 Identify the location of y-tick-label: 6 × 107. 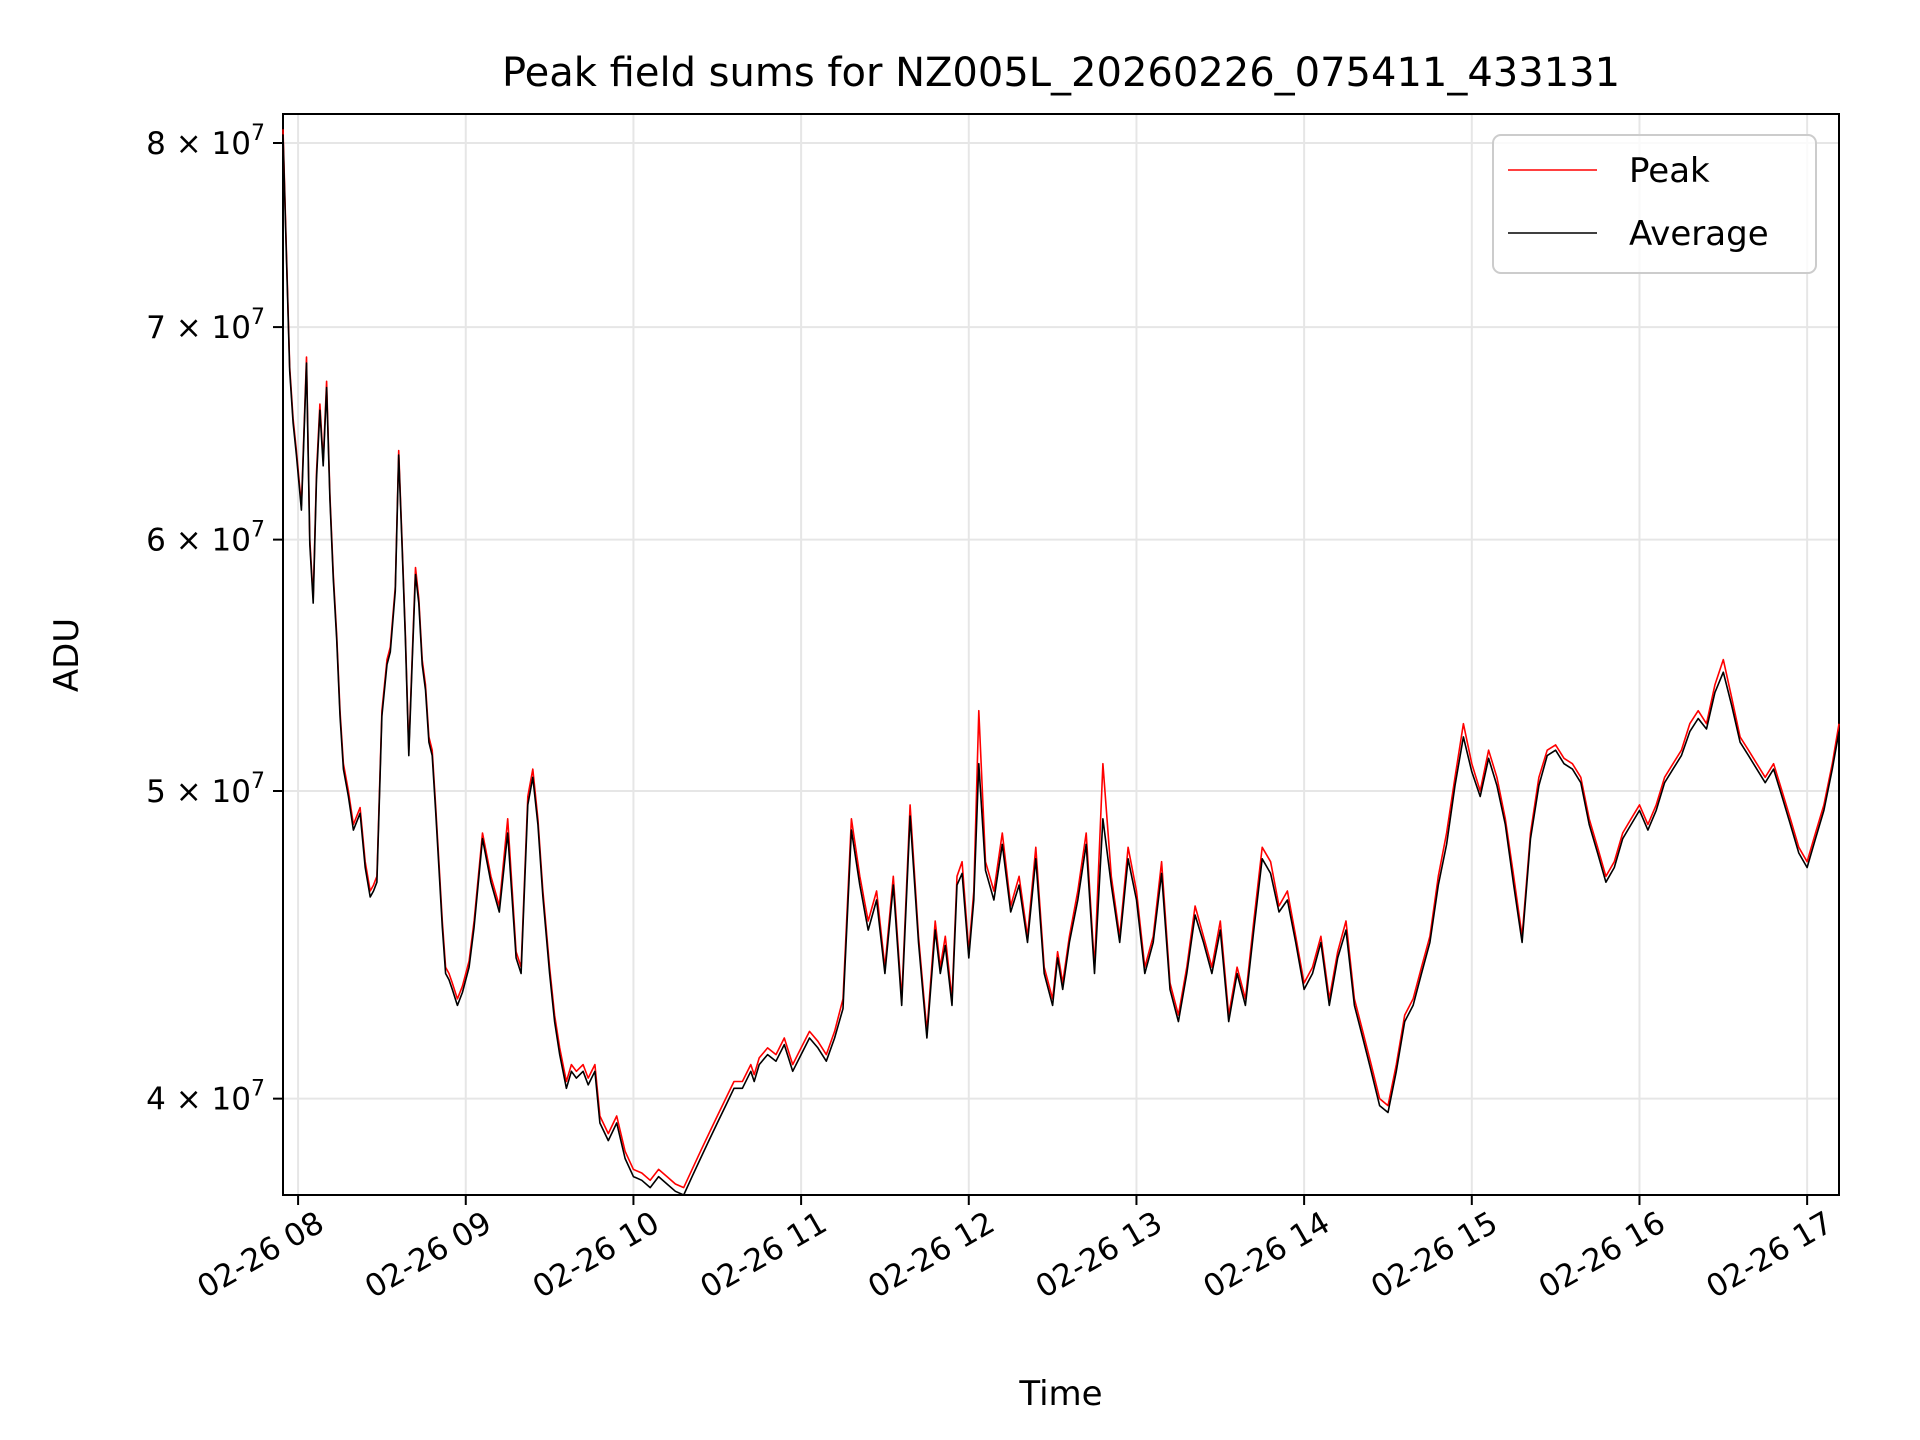
(205, 538).